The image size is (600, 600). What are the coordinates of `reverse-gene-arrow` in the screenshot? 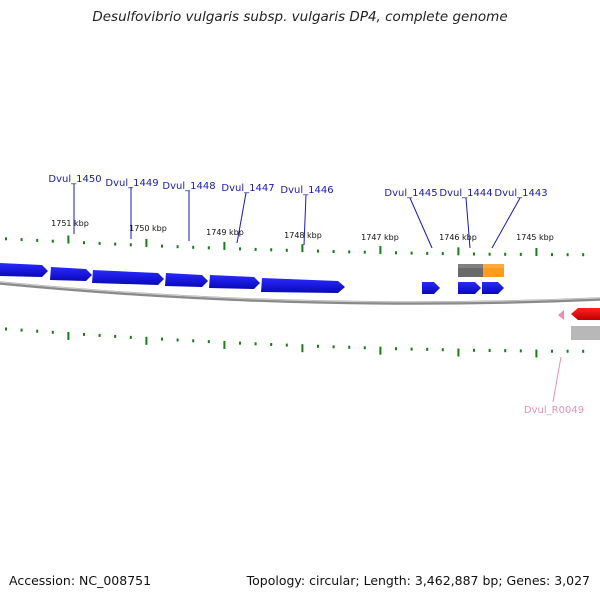 It's located at (585, 314).